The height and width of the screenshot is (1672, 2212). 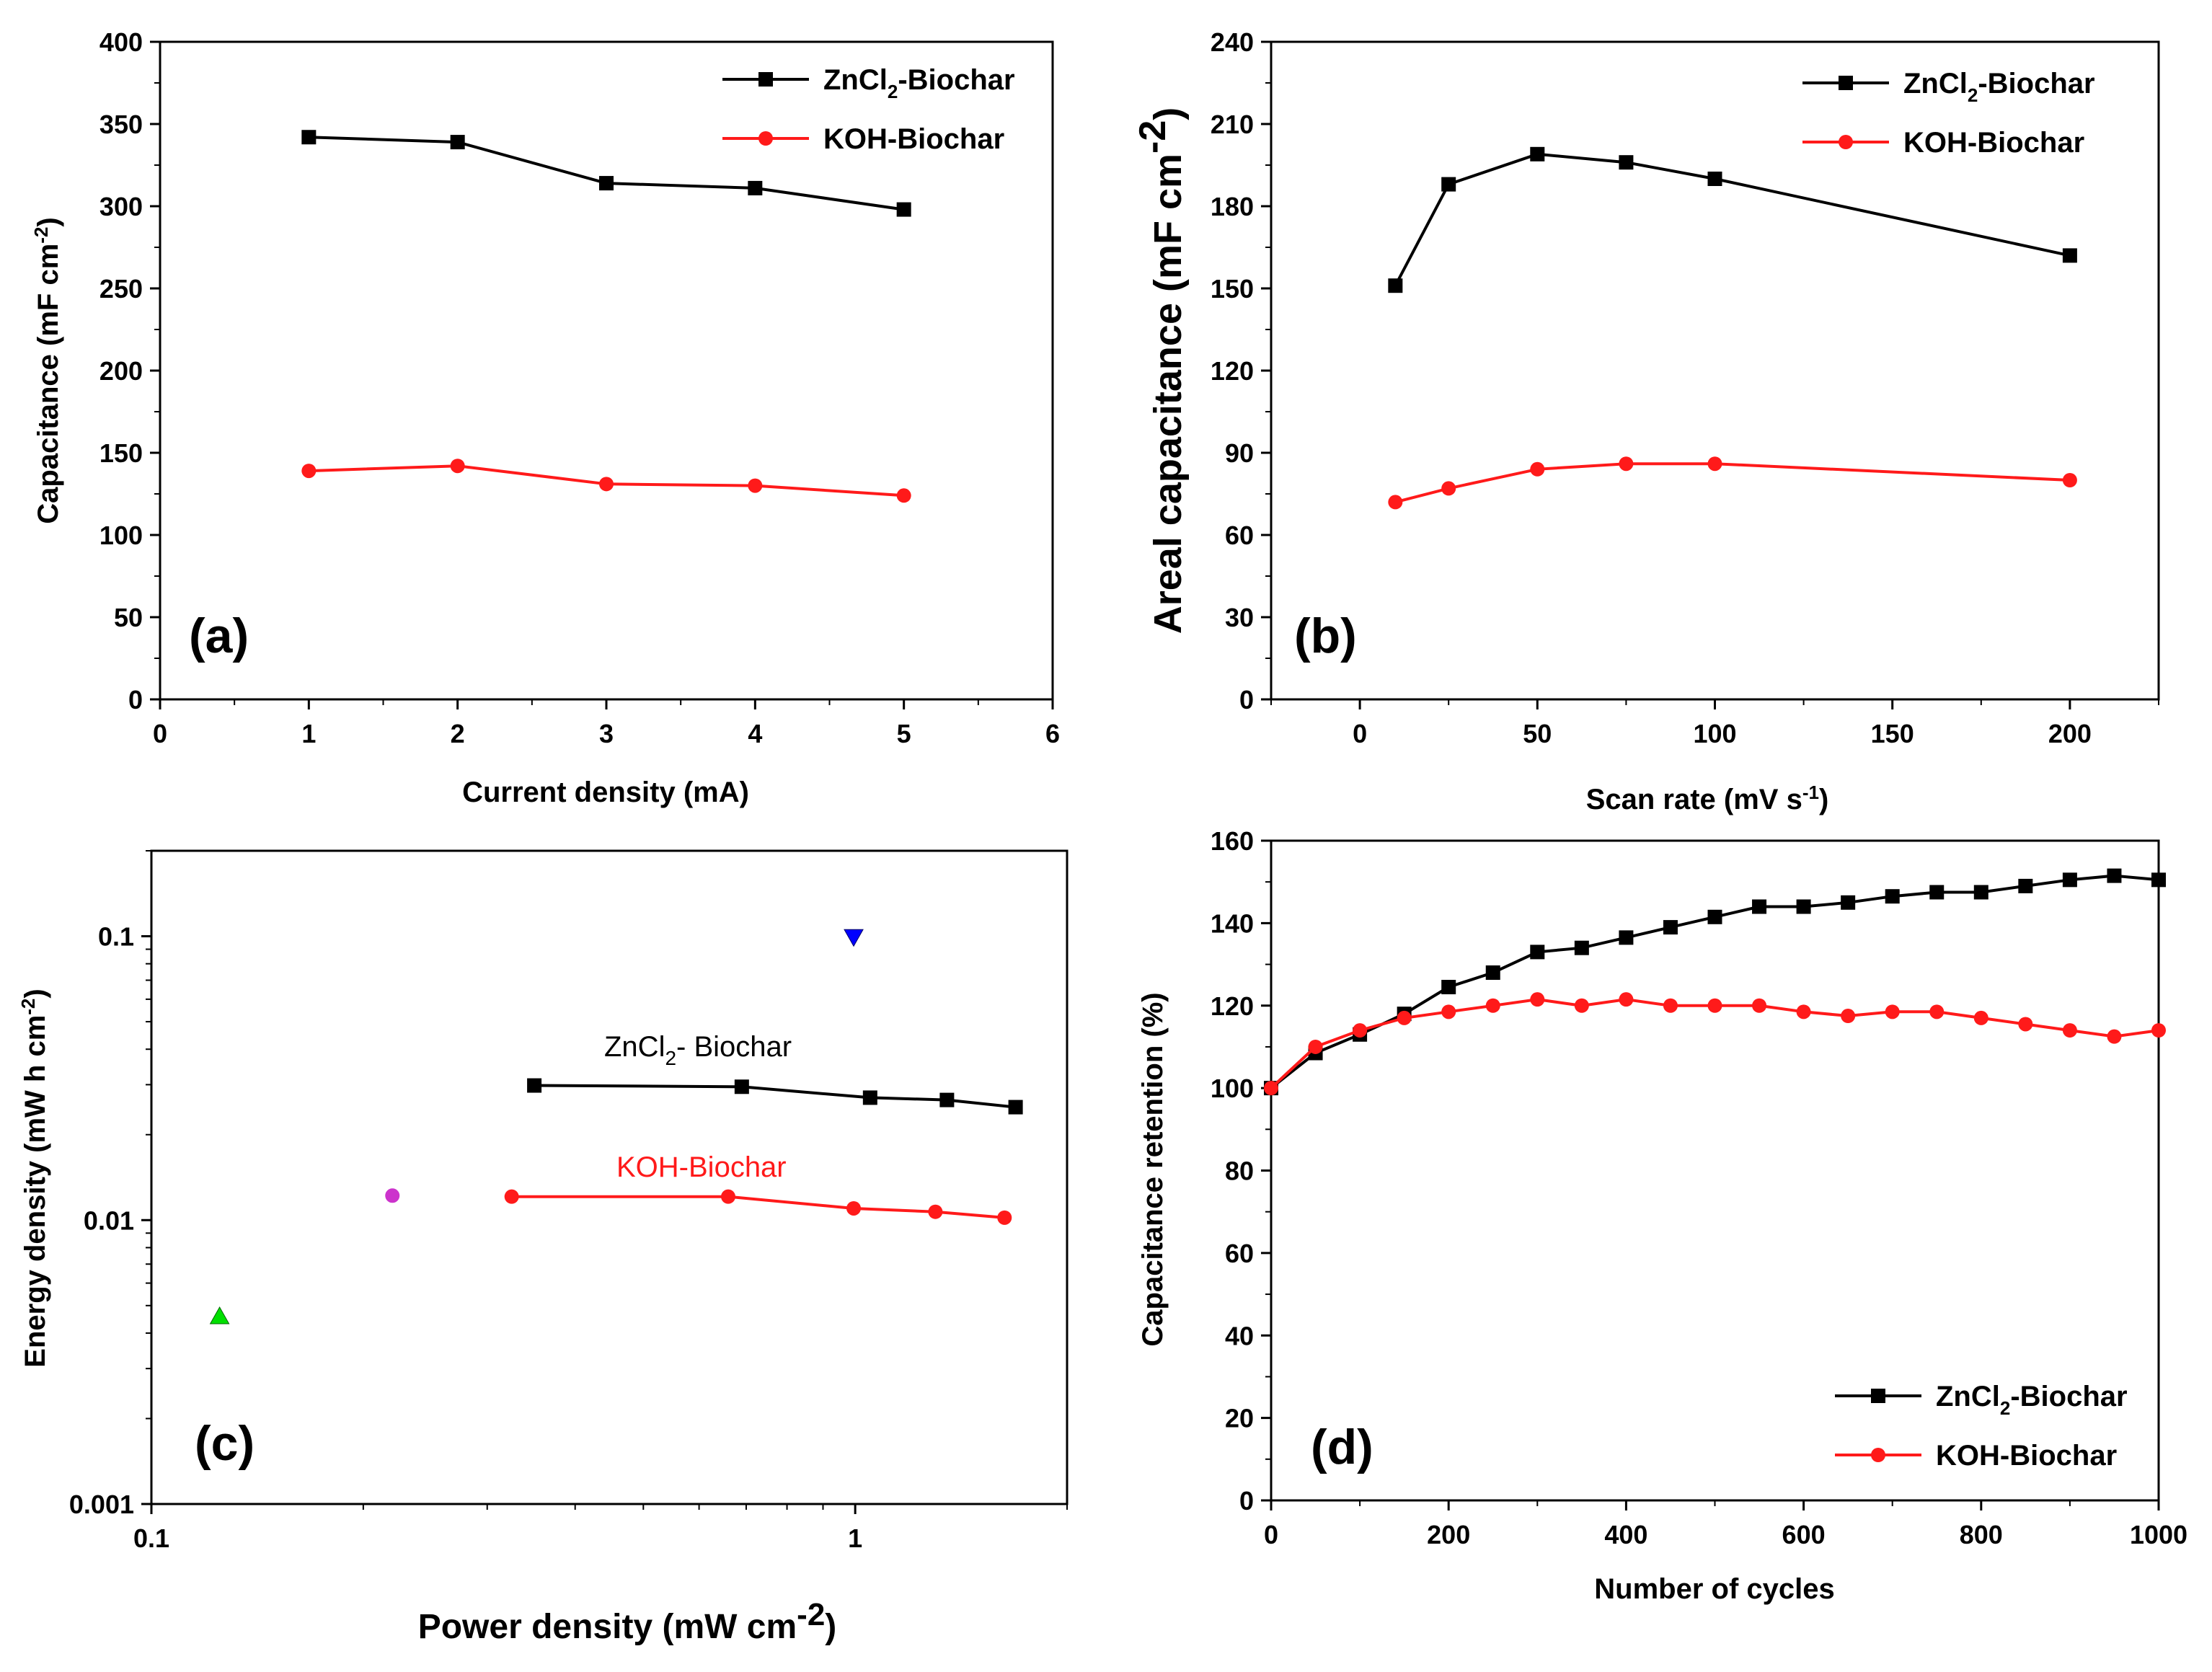 I want to click on y-axis-label: Capacitance (mF cm-2), so click(x=47, y=370).